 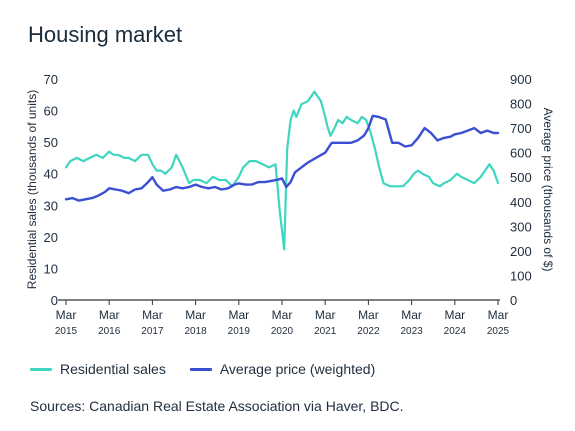 I want to click on y-left-tick-label: 30, so click(x=51, y=205).